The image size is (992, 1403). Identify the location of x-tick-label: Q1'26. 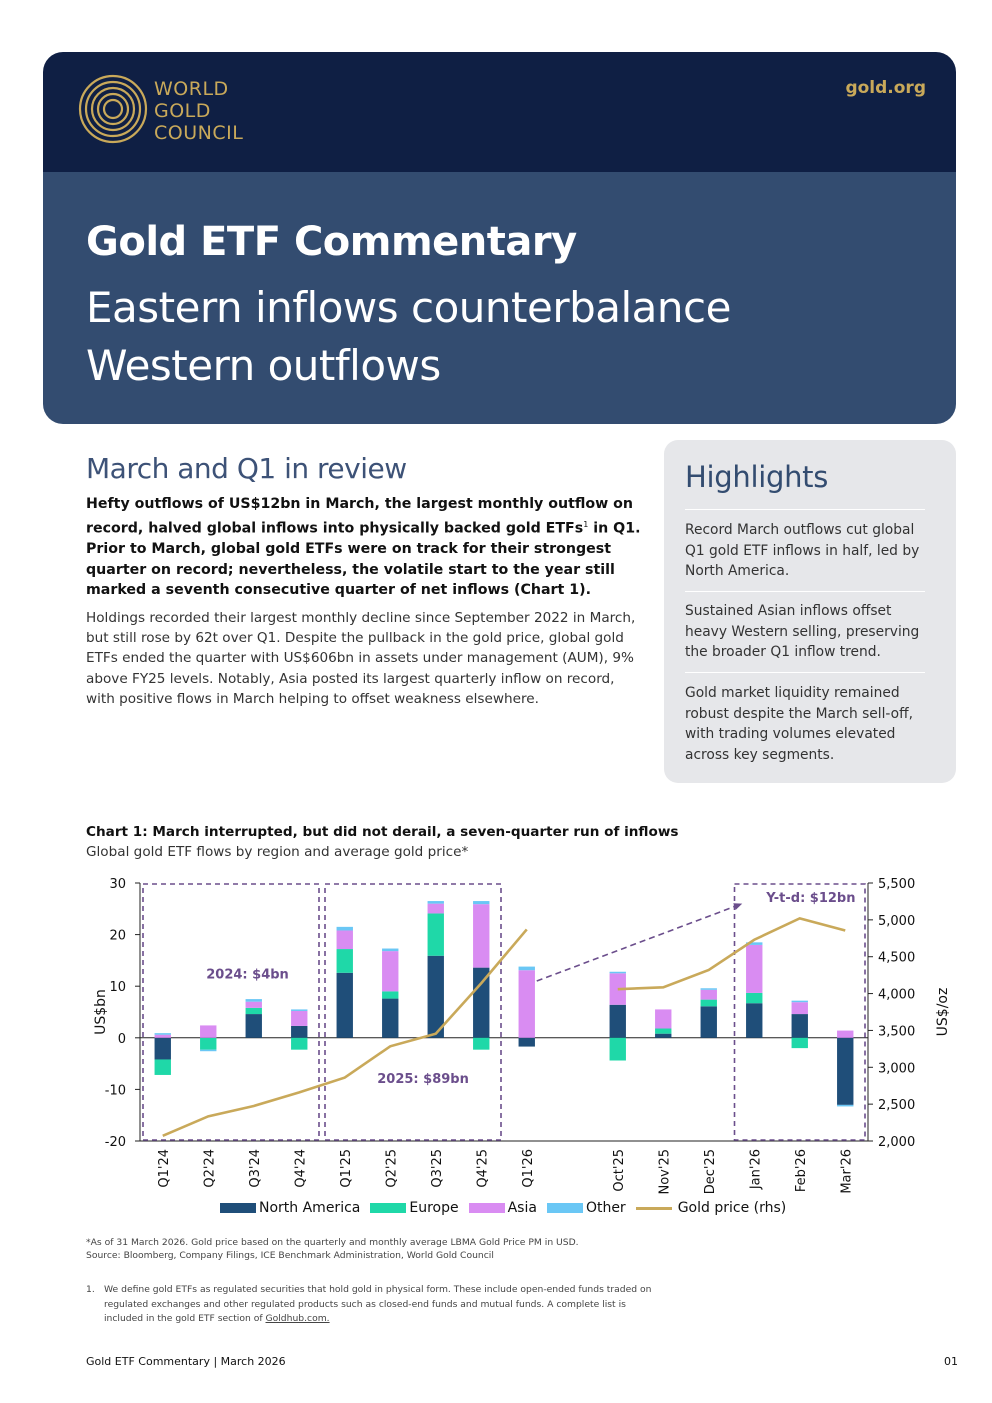
(528, 1168).